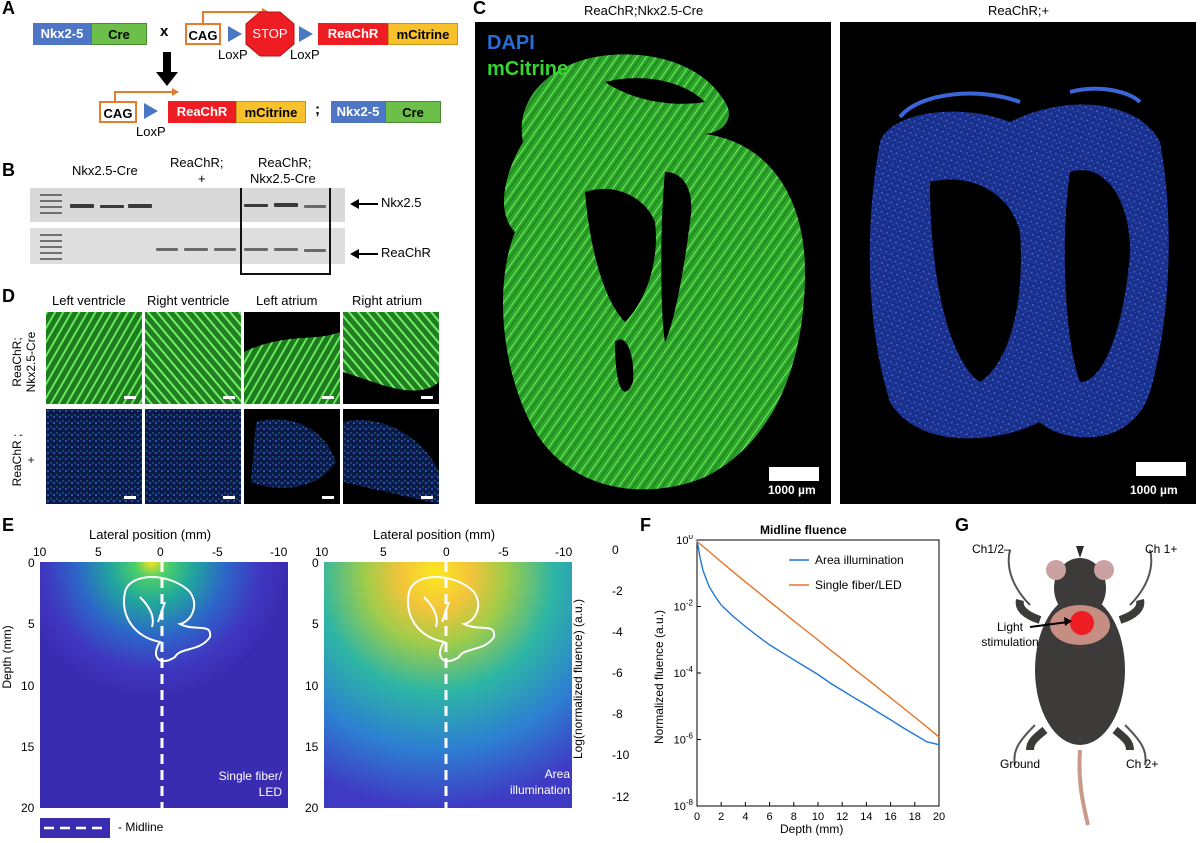  I want to click on e-left-annotation: Single fiber/ LED, so click(241, 784).